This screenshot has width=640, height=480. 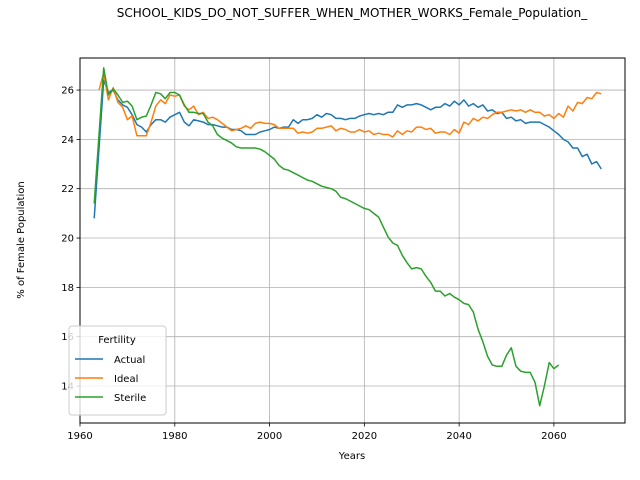 I want to click on x-tick-label: 1960, so click(x=79, y=436).